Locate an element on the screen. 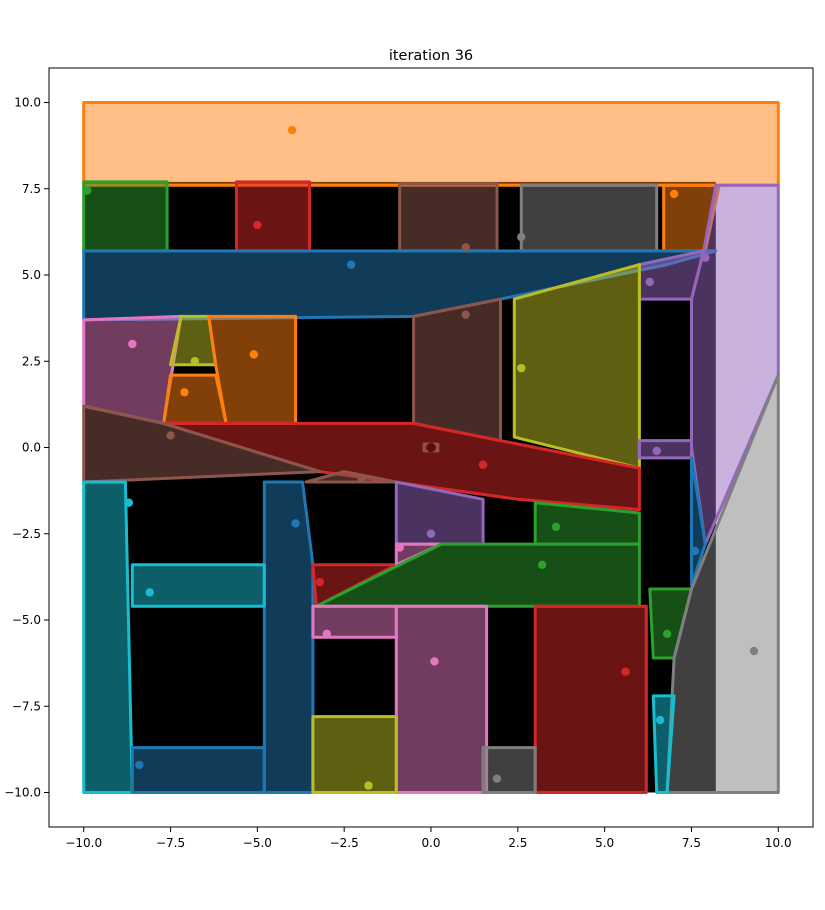 This screenshot has width=825, height=910. x-tick-label: −2.5 is located at coordinates (344, 843).